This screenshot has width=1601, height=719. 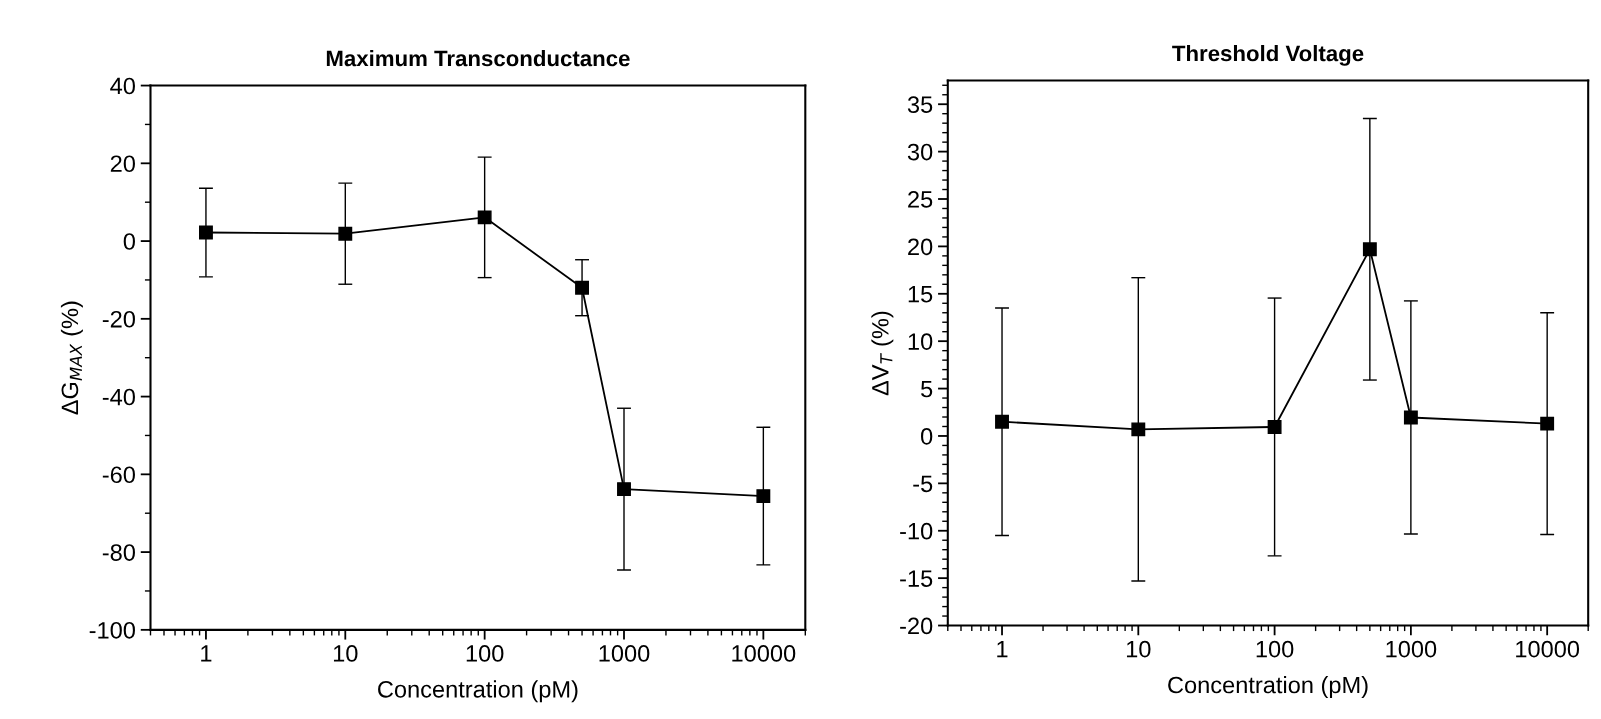 What do you see at coordinates (920, 199) in the screenshot?
I see `y-tick-label: 25` at bounding box center [920, 199].